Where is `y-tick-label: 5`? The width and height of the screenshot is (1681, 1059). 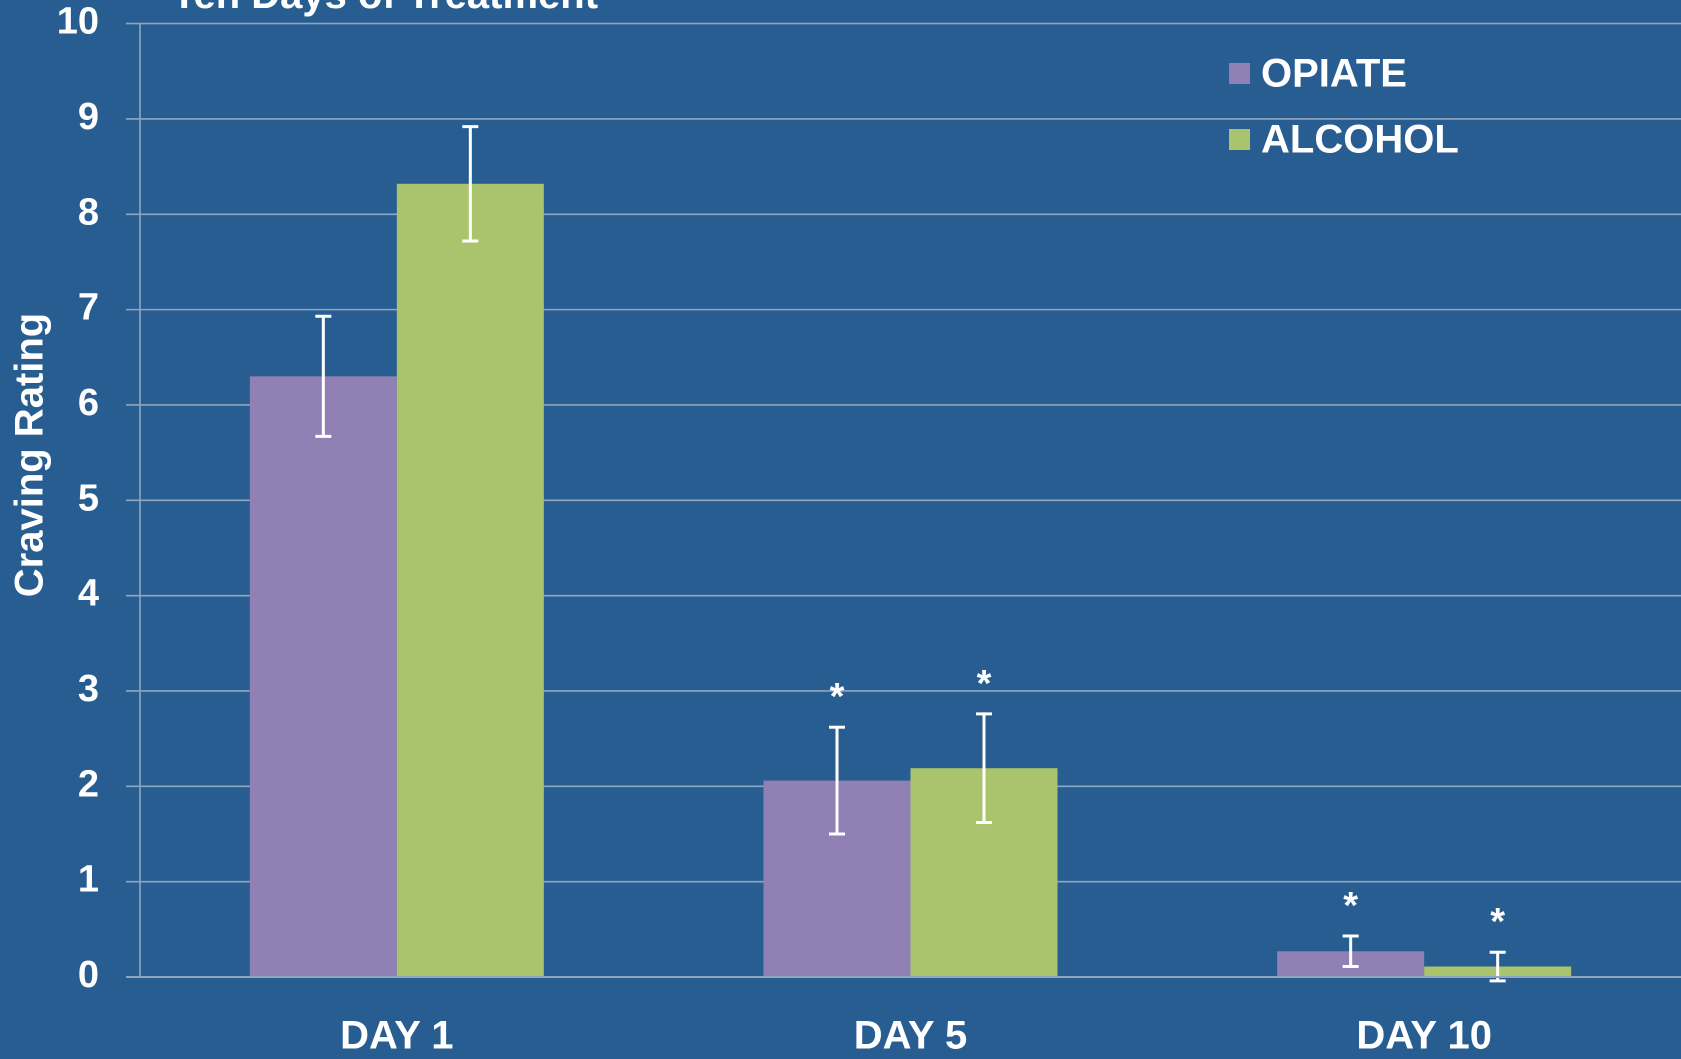 y-tick-label: 5 is located at coordinates (88, 498).